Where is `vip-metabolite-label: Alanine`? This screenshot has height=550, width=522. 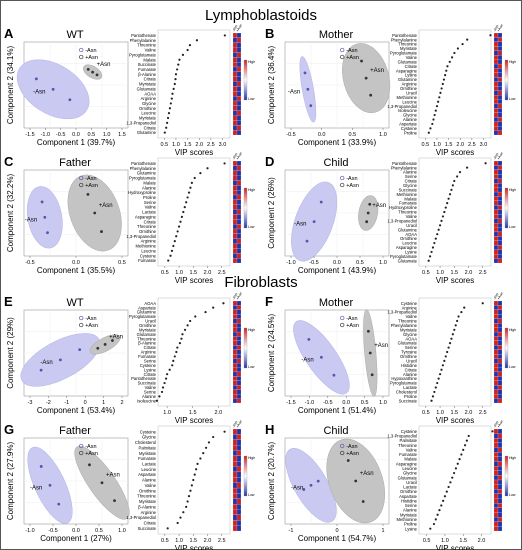
vip-metabolite-label: Alanine is located at coordinates (149, 396).